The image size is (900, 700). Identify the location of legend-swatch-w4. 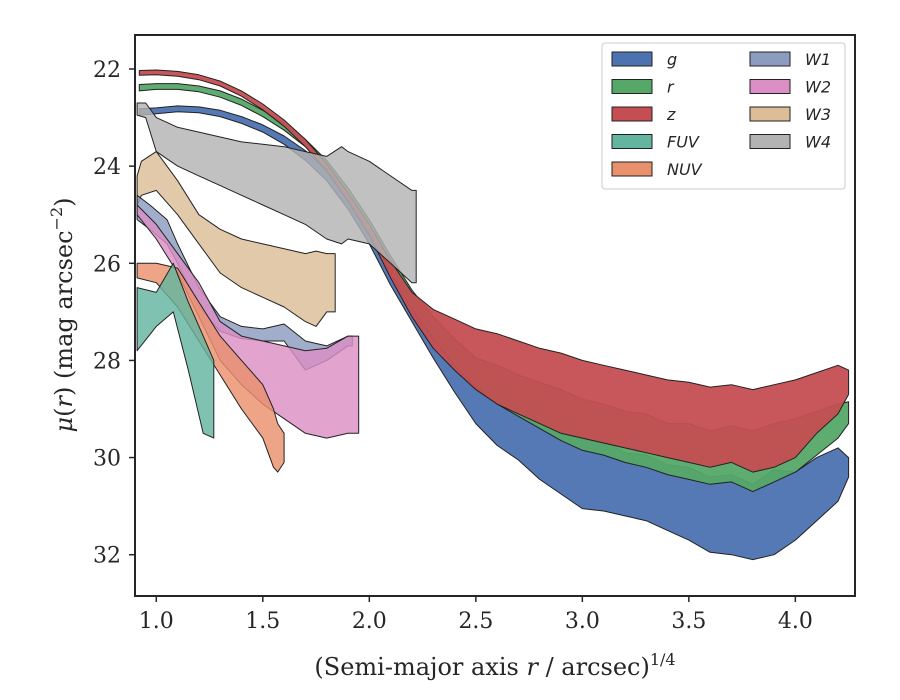
(770, 141).